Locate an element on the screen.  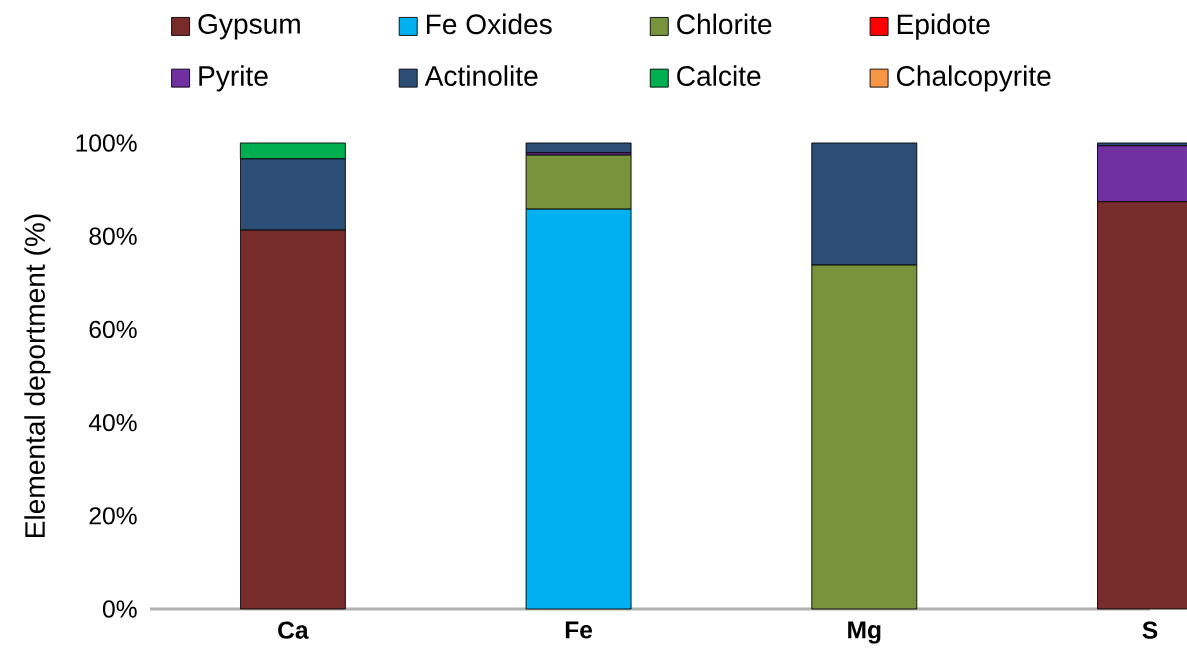
y-tick-label: 40% is located at coordinates (112, 422).